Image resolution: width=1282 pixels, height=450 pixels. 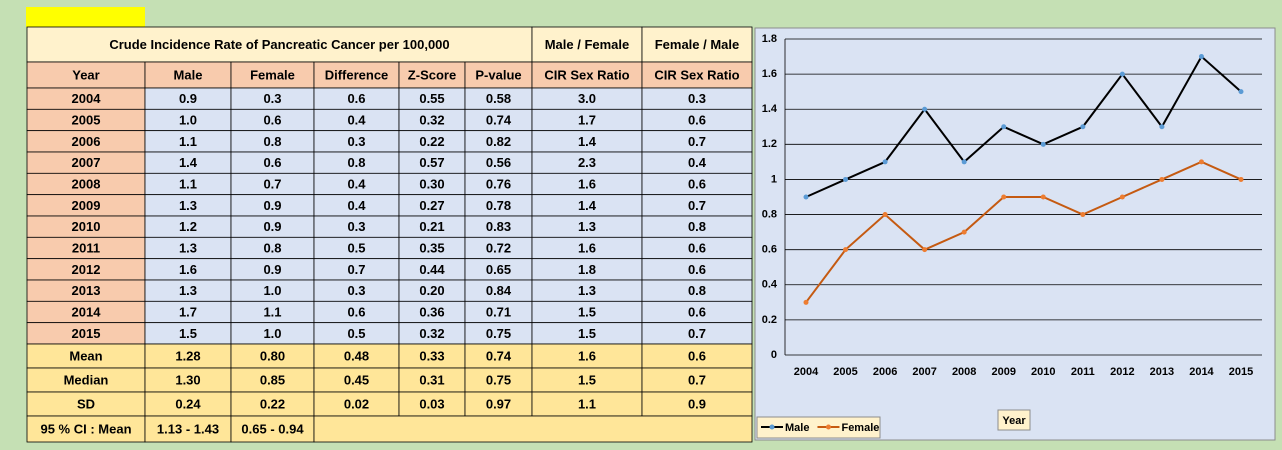 What do you see at coordinates (697, 379) in the screenshot?
I see `stat-cell: 0.7` at bounding box center [697, 379].